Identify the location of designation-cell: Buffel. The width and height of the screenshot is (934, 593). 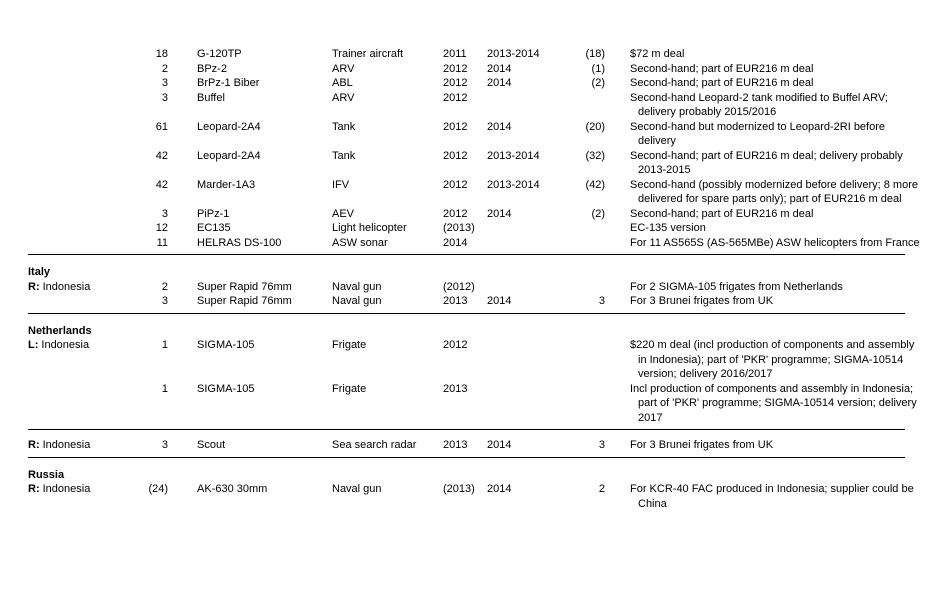
(211, 97).